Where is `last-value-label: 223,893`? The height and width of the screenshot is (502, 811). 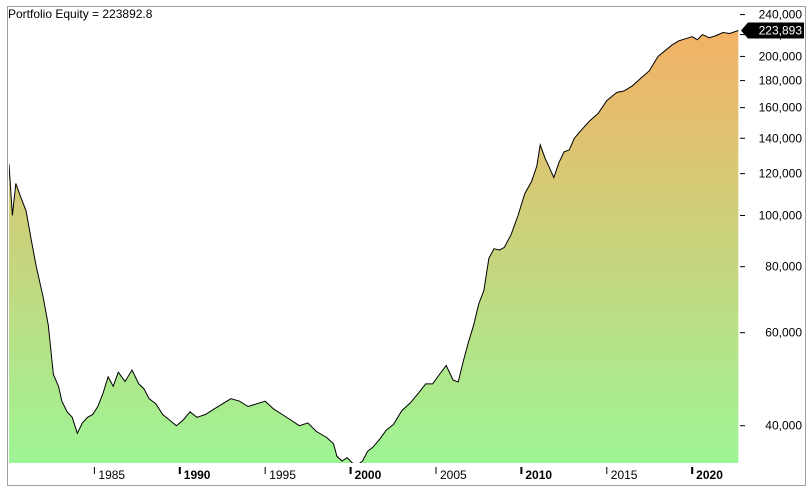
last-value-label: 223,893 is located at coordinates (781, 31).